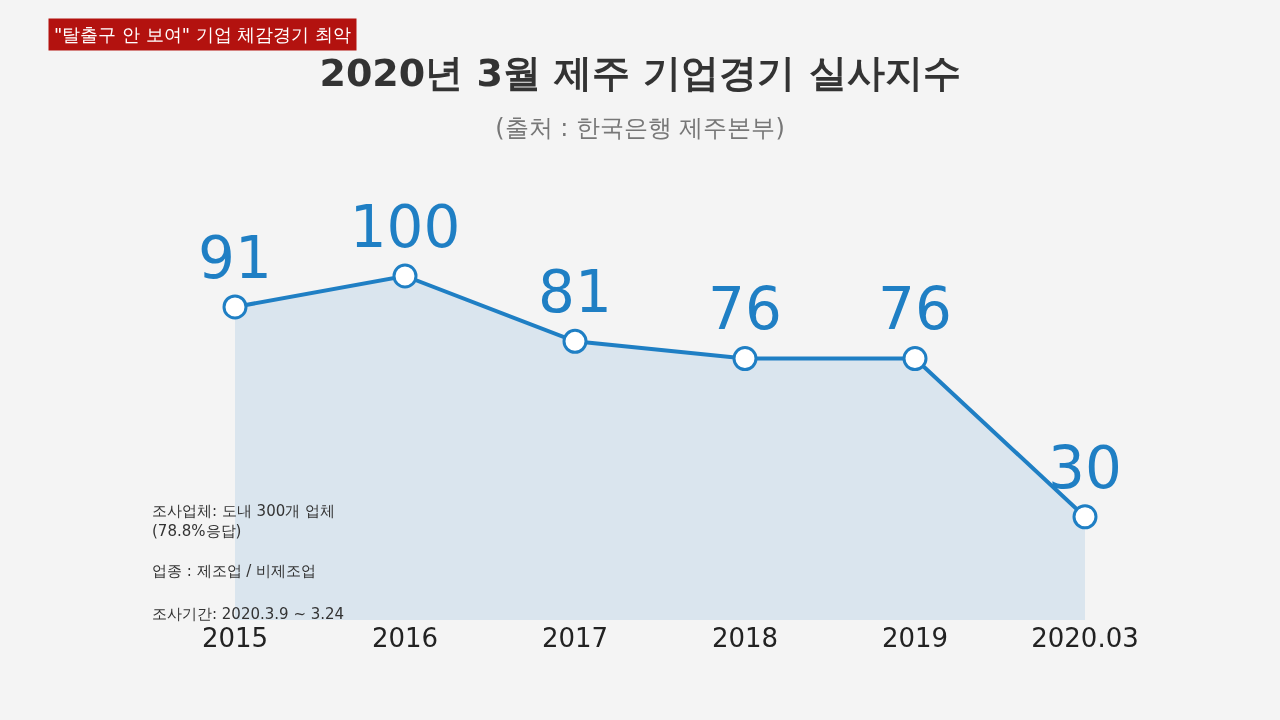  Describe the element at coordinates (405, 226) in the screenshot. I see `data-label: 100` at that location.